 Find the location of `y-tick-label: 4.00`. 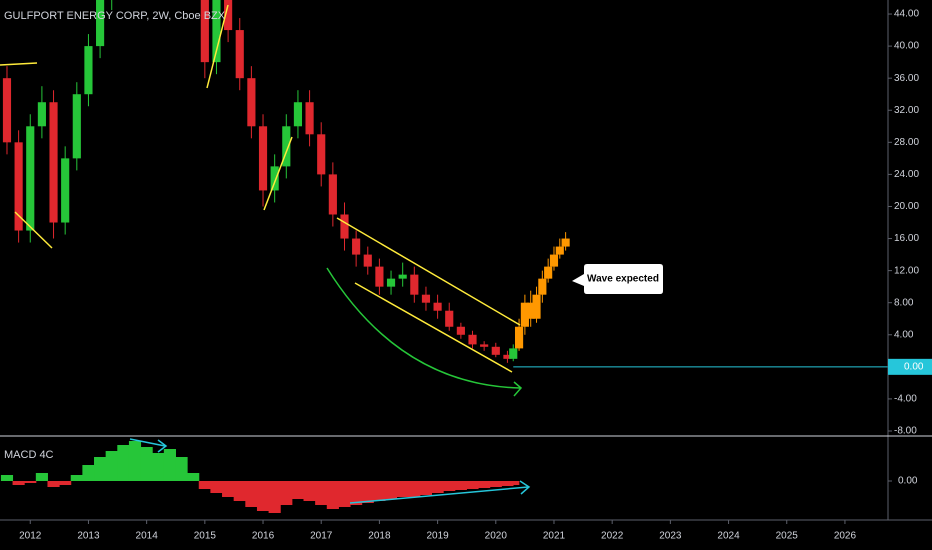

y-tick-label: 4.00 is located at coordinates (904, 334).